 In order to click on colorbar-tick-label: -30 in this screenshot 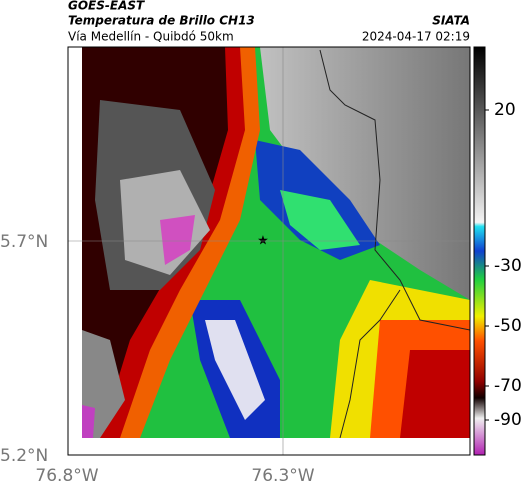, I will do `click(508, 266)`.